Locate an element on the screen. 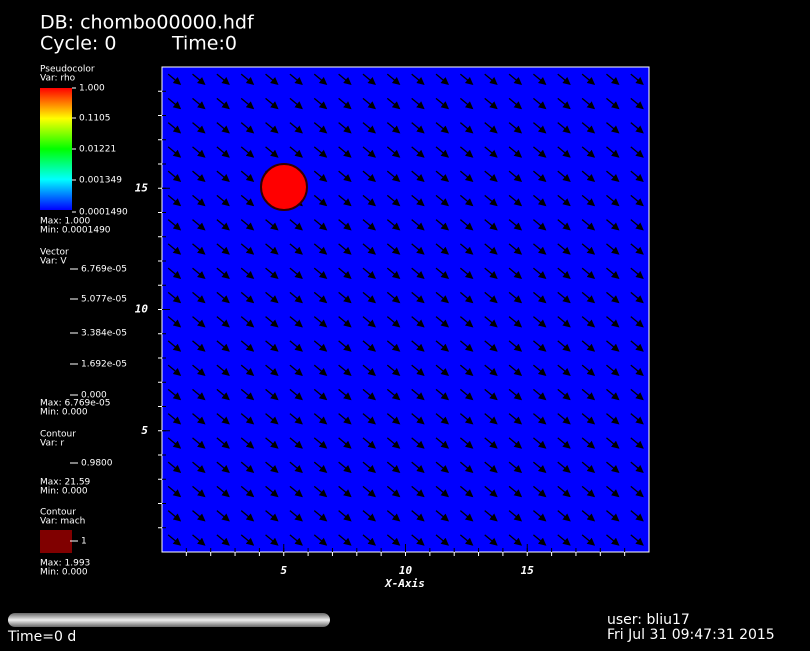 The height and width of the screenshot is (651, 810). cycle: Cycle: 0 is located at coordinates (78, 44).